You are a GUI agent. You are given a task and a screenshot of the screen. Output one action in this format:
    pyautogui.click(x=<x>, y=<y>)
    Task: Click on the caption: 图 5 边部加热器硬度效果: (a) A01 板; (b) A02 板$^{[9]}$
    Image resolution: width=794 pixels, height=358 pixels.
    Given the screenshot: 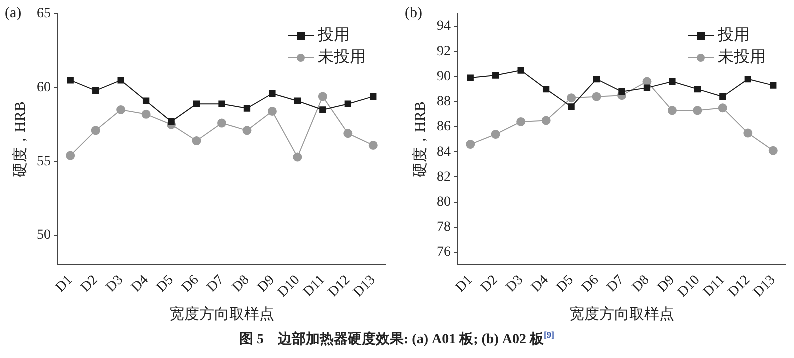 What is the action you would take?
    pyautogui.click(x=397, y=339)
    